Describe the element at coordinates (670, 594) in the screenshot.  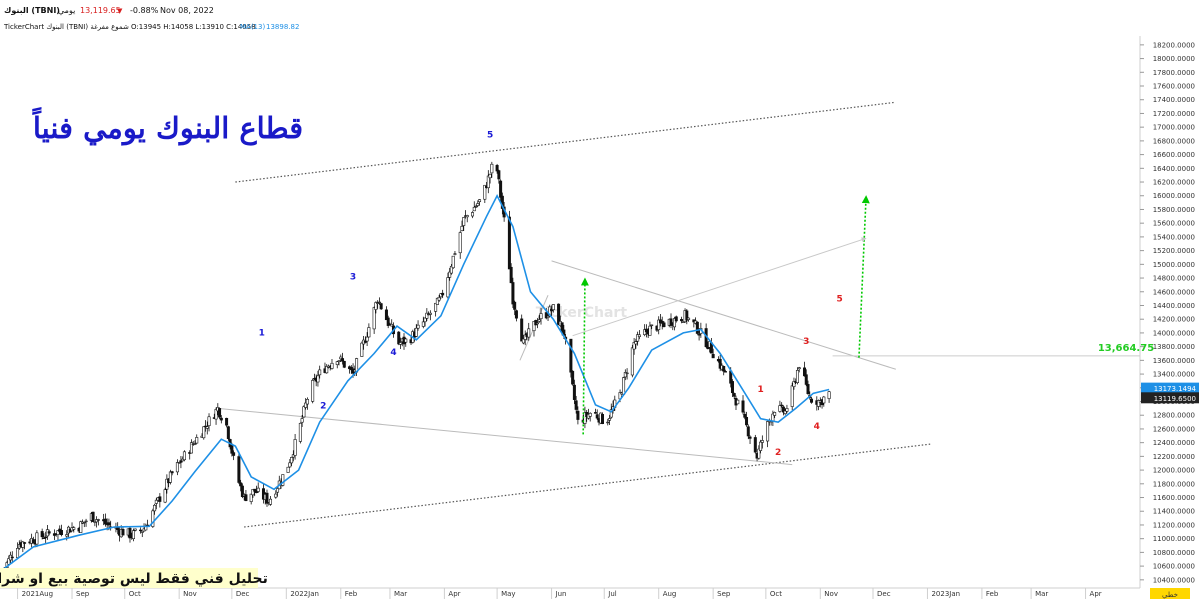
I see `x-tick-label: Aug` at that location.